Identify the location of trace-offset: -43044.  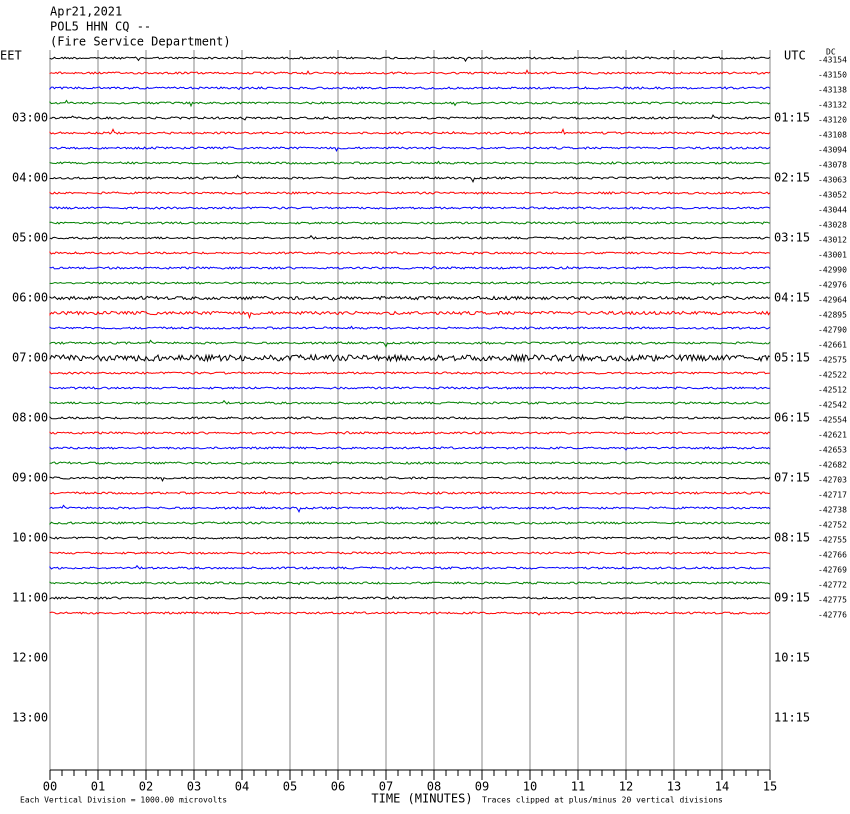
(832, 210).